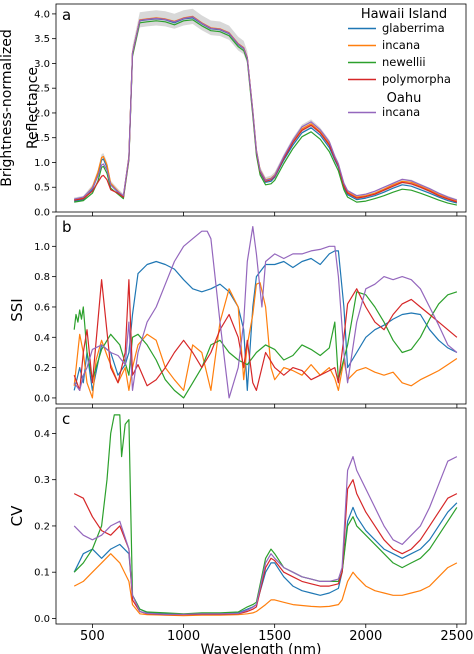 This screenshot has width=474, height=654. What do you see at coordinates (92, 636) in the screenshot?
I see `x-tick-label-c-0: 500` at bounding box center [92, 636].